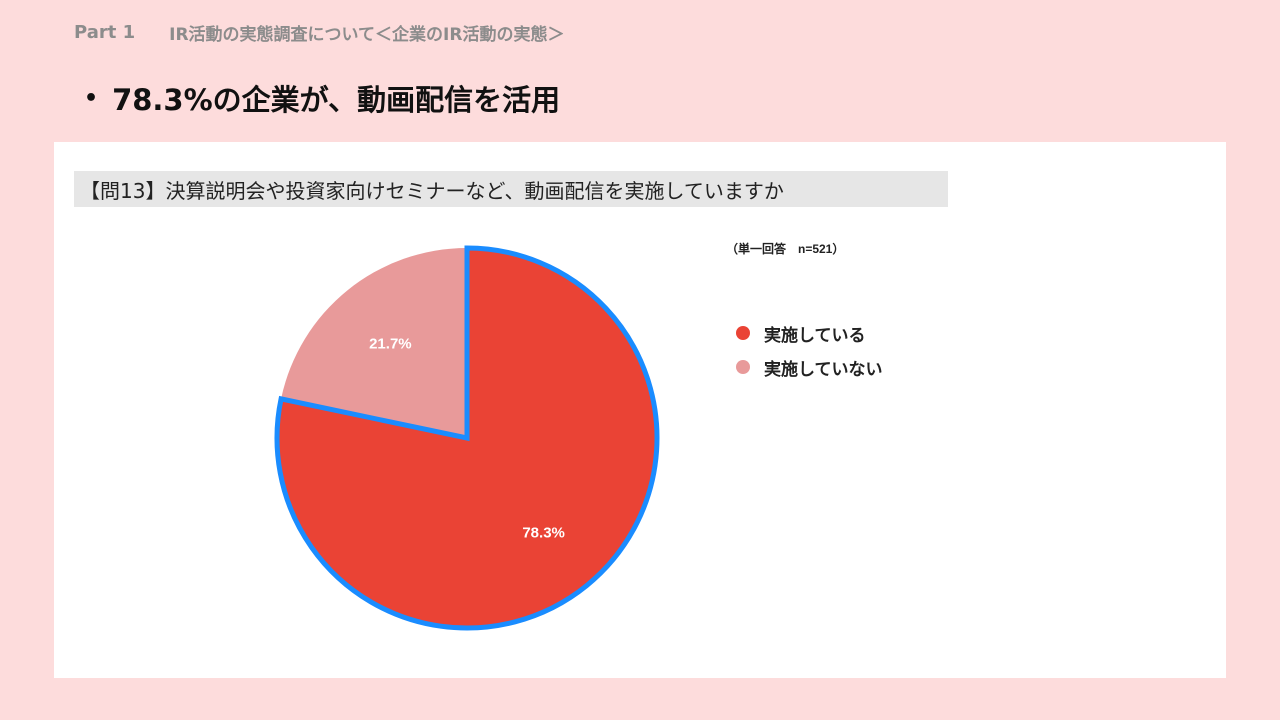 This screenshot has height=720, width=1280. I want to click on data-label-no: 21.7%, so click(390, 344).